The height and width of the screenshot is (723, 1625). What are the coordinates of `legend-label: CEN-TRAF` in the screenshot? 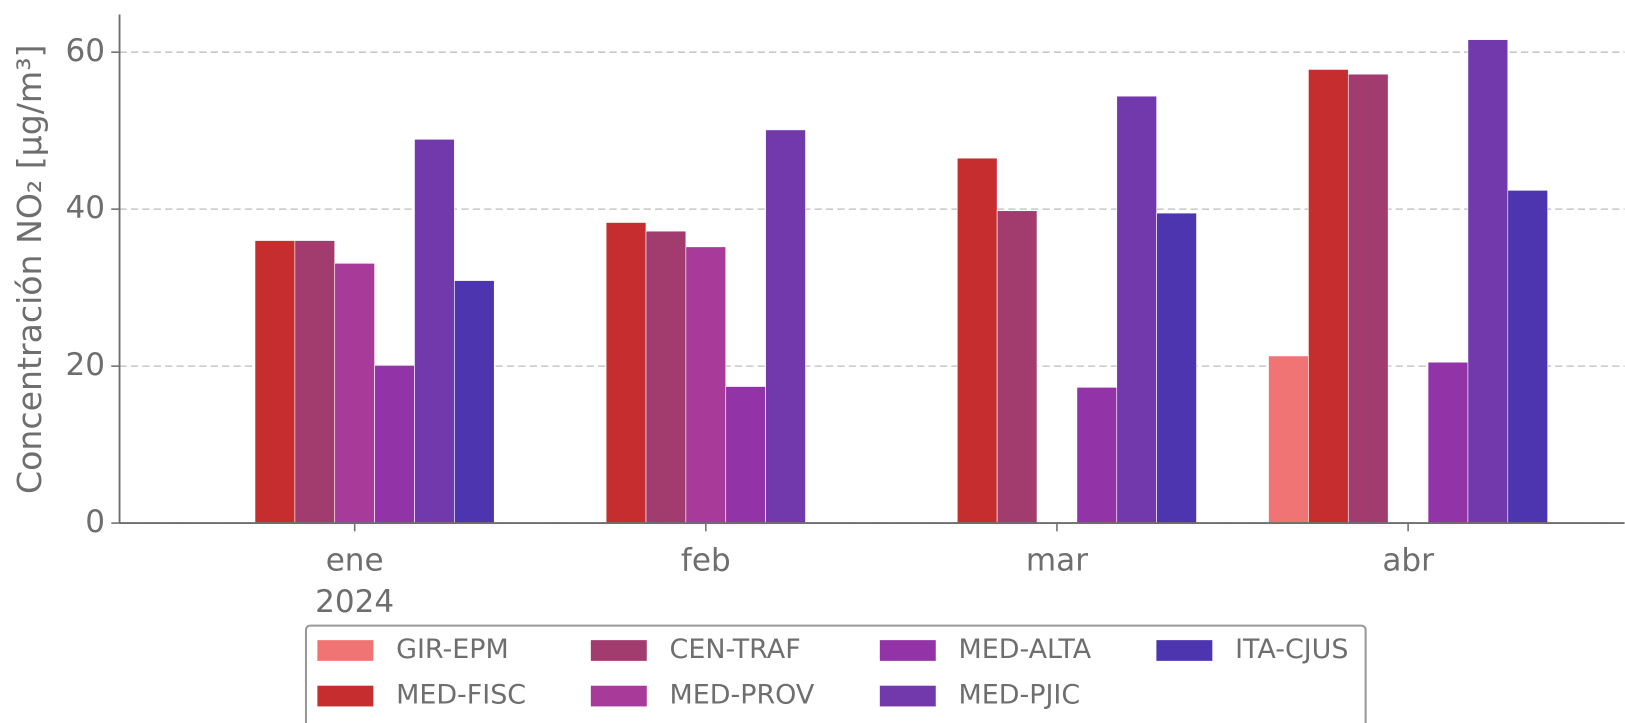 It's located at (735, 649).